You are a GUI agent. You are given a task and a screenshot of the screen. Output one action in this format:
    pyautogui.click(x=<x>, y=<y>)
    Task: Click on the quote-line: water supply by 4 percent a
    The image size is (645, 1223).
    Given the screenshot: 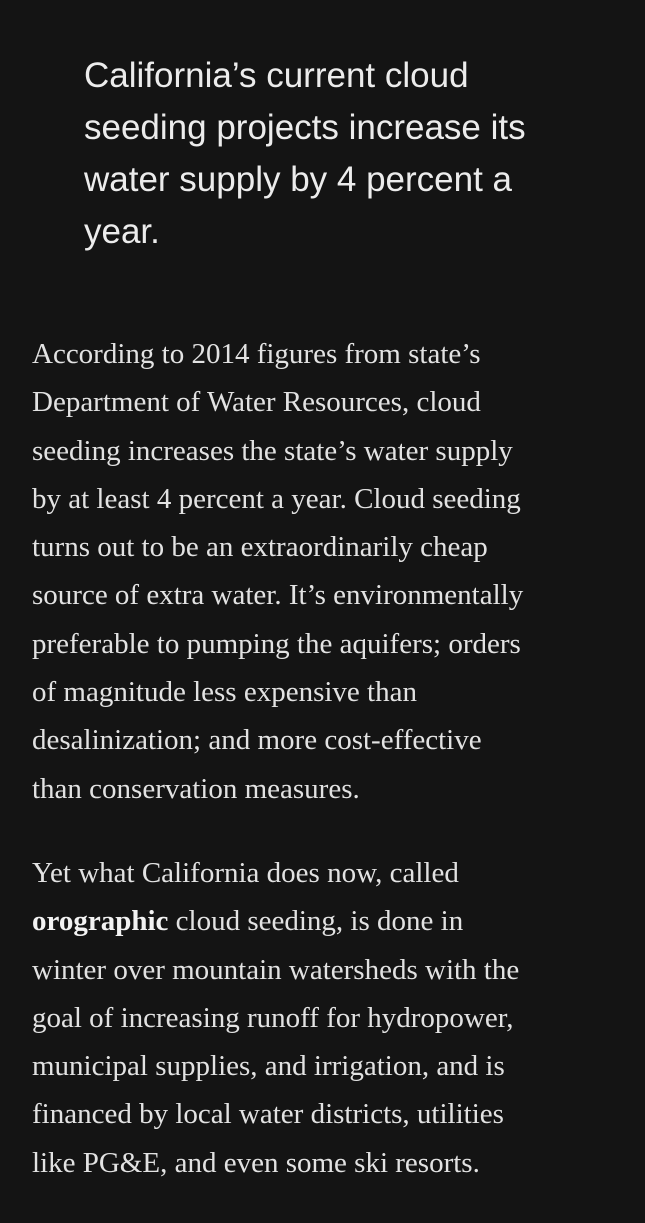 What is the action you would take?
    pyautogui.click(x=298, y=179)
    